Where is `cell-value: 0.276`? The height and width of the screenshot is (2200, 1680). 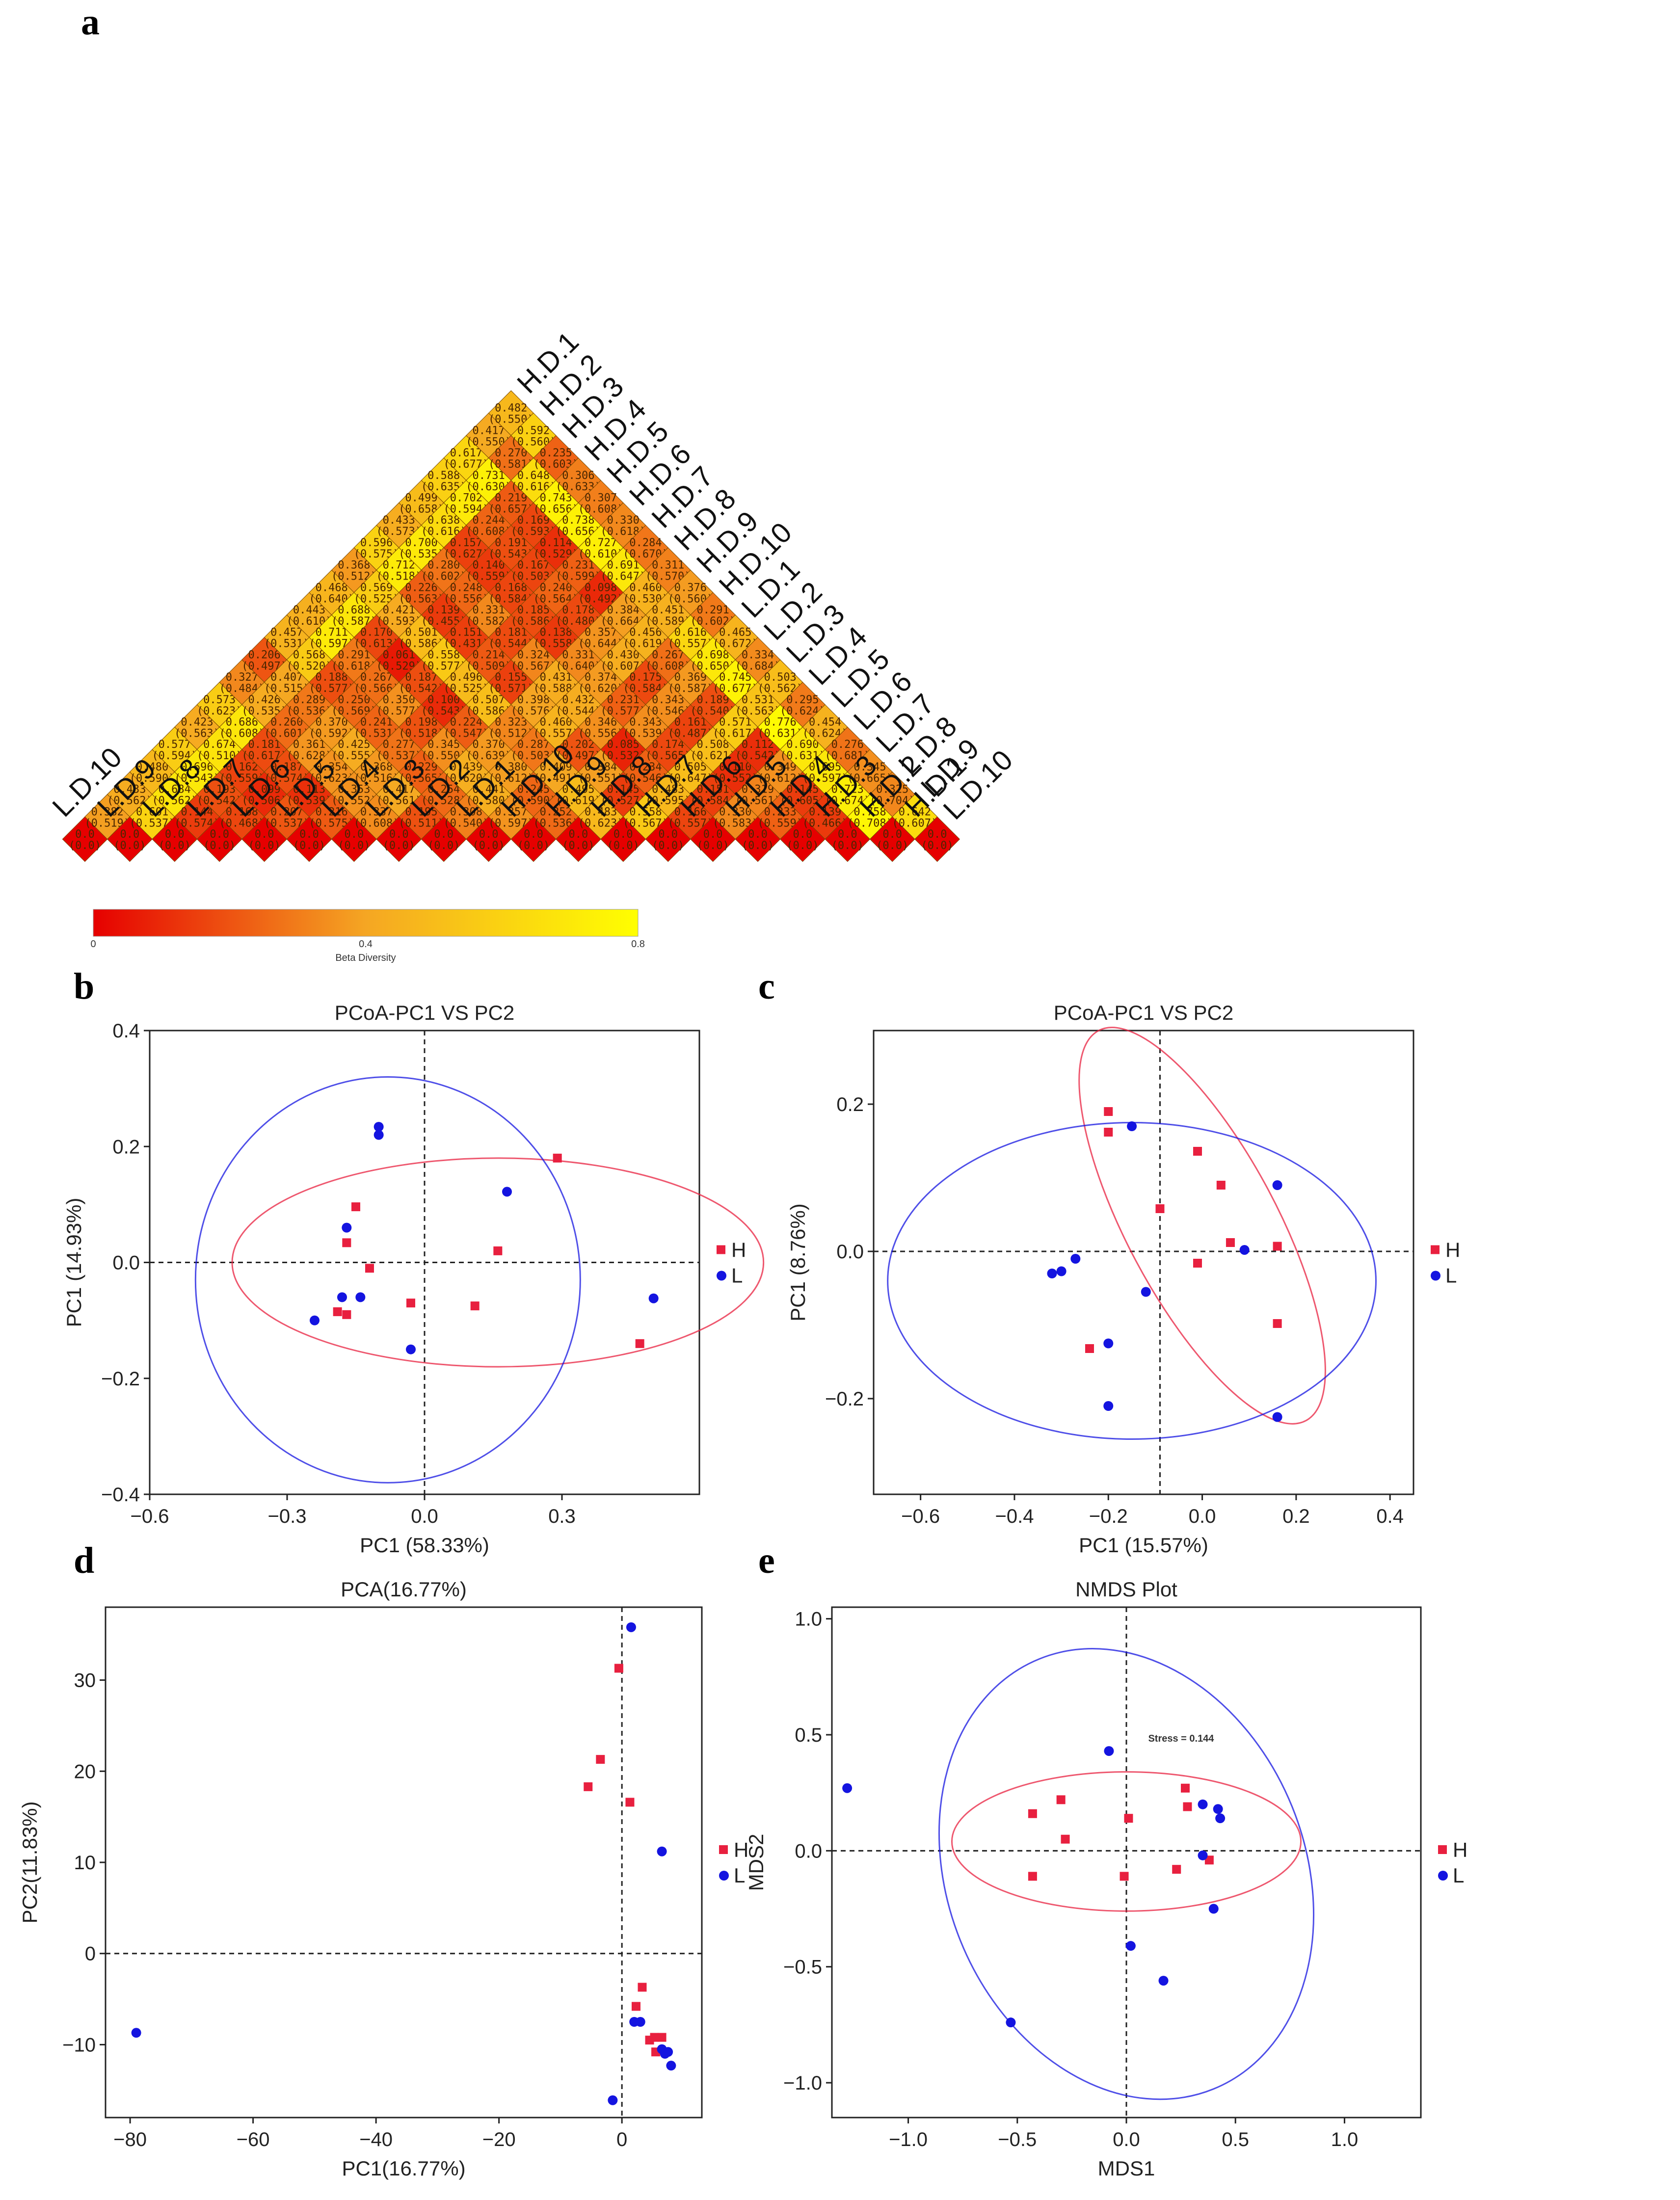 cell-value: 0.276 is located at coordinates (847, 745).